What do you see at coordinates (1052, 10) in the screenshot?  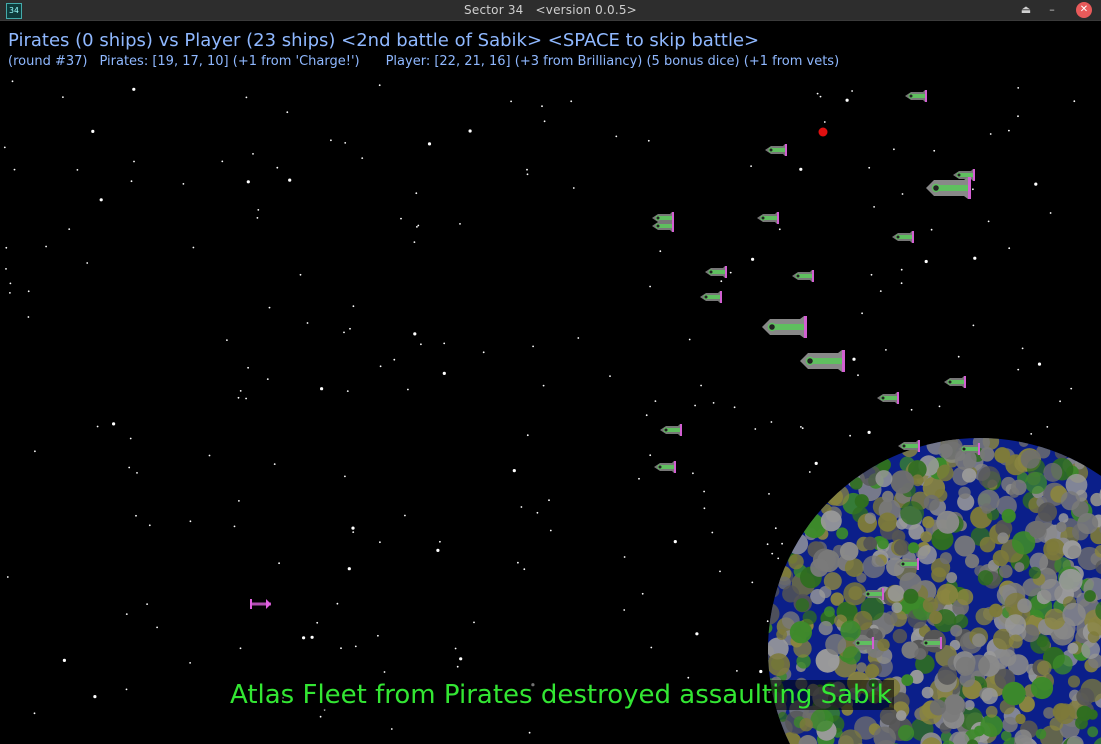 I see `minimize-button: –` at bounding box center [1052, 10].